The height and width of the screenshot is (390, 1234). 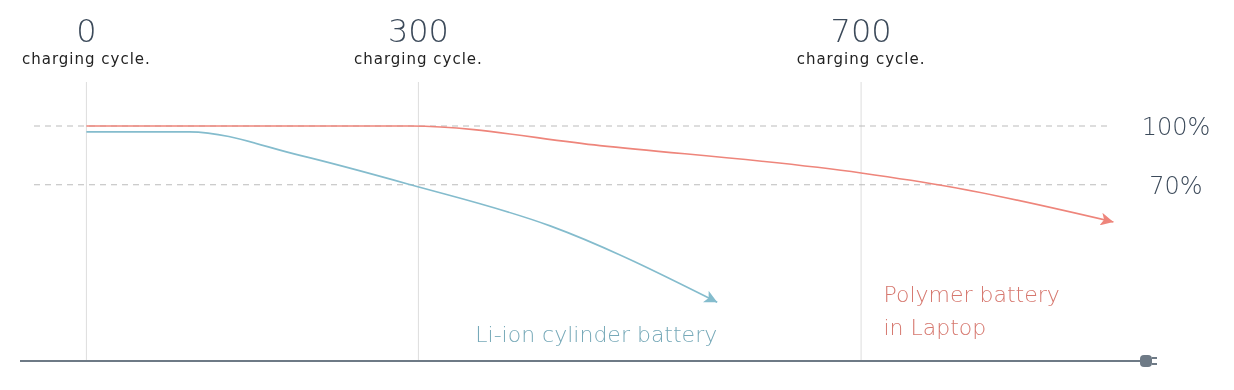 What do you see at coordinates (971, 310) in the screenshot?
I see `text: Polymer battery in Laptop` at bounding box center [971, 310].